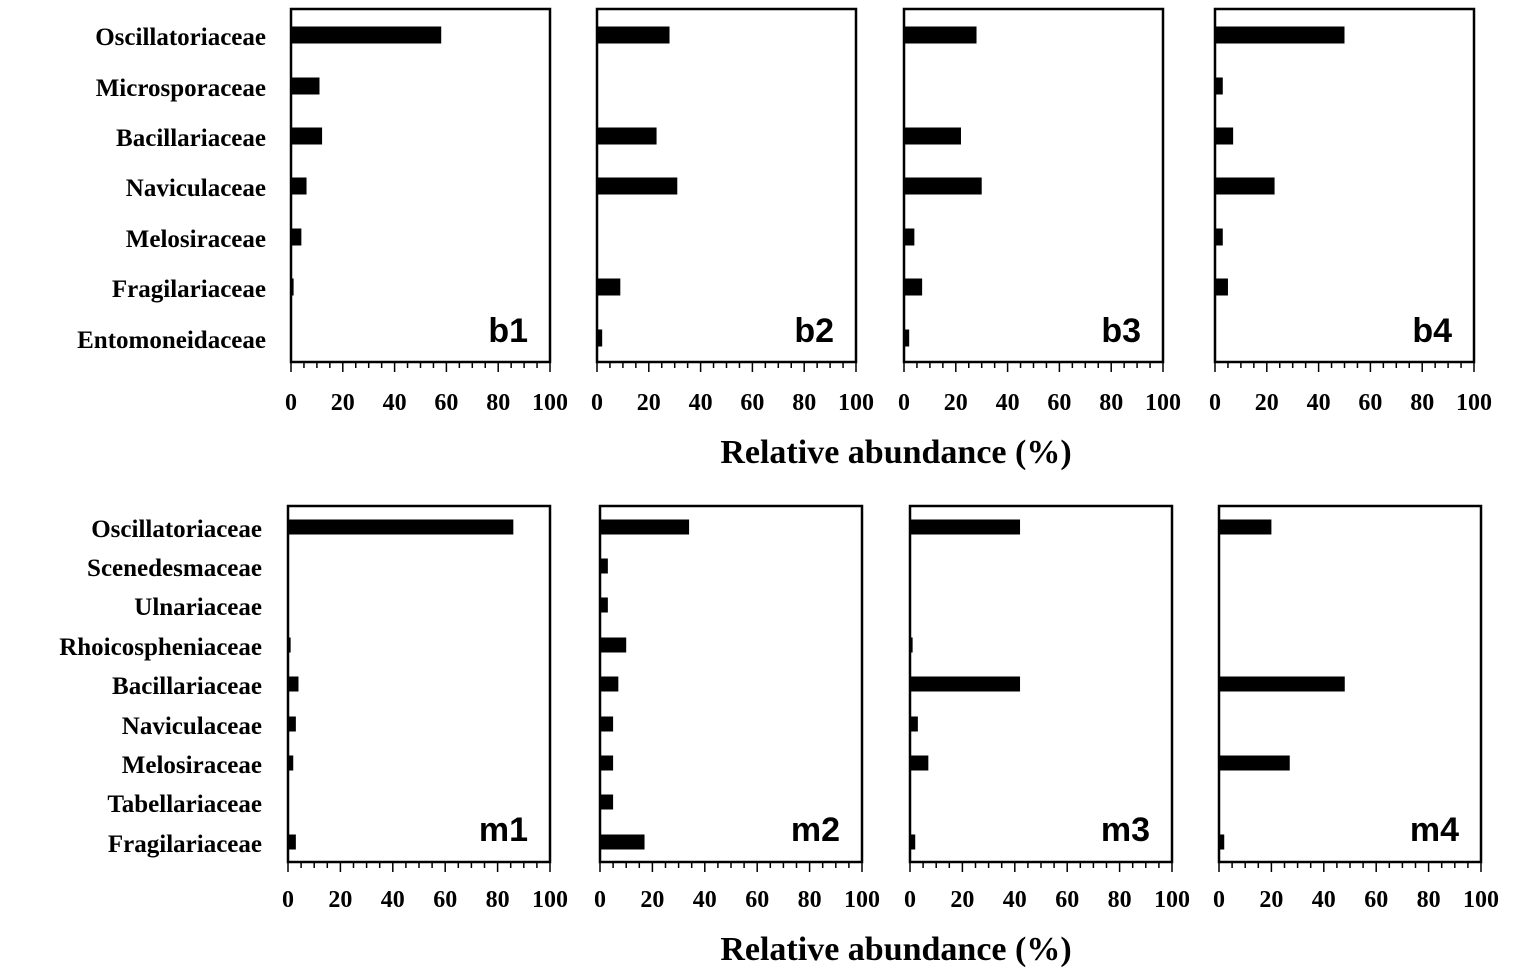 Image resolution: width=1520 pixels, height=975 pixels. I want to click on panel-m3: 0 20 40 60 80 100 m3, so click(1047, 708).